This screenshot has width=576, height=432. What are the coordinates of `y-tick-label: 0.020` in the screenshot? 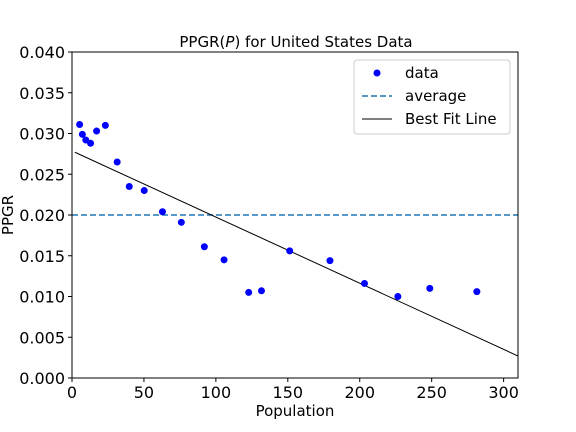 It's located at (42, 215).